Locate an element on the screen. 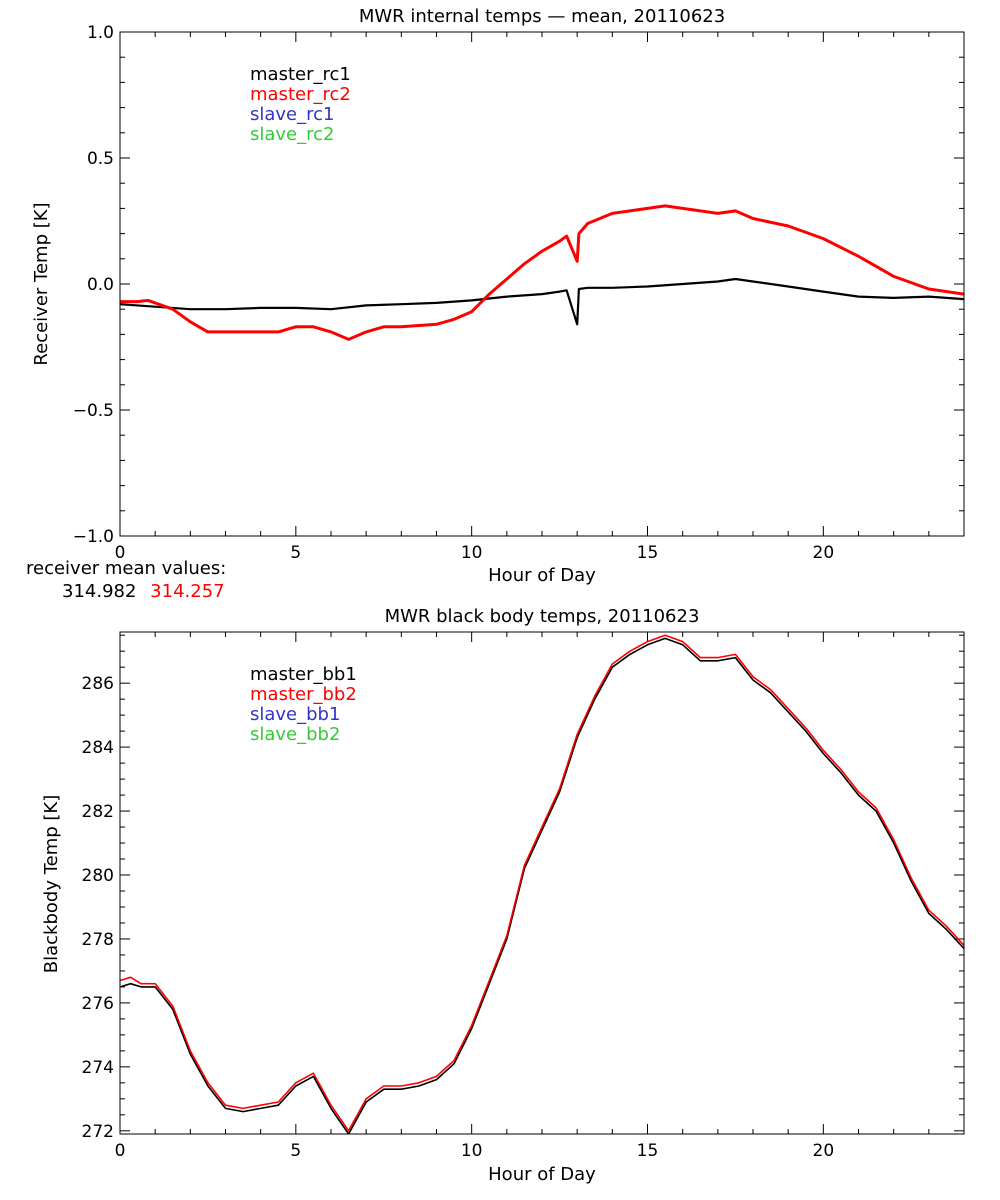 Image resolution: width=1000 pixels, height=1200 pixels. y-tick-label: 0.0 is located at coordinates (100, 285).